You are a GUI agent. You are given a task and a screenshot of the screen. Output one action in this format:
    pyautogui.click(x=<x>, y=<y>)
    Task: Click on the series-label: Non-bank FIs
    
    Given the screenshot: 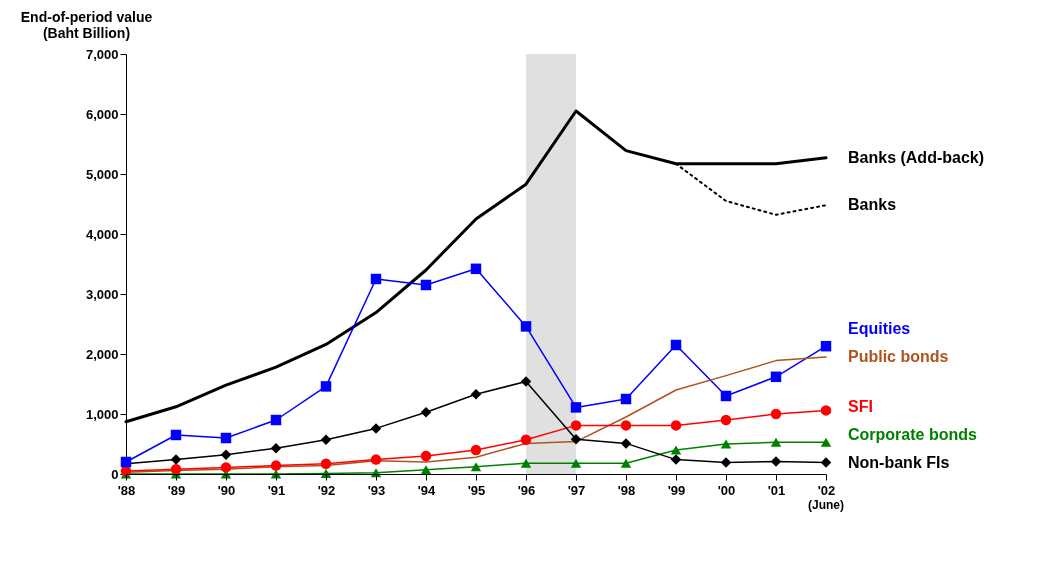 What is the action you would take?
    pyautogui.click(x=899, y=462)
    